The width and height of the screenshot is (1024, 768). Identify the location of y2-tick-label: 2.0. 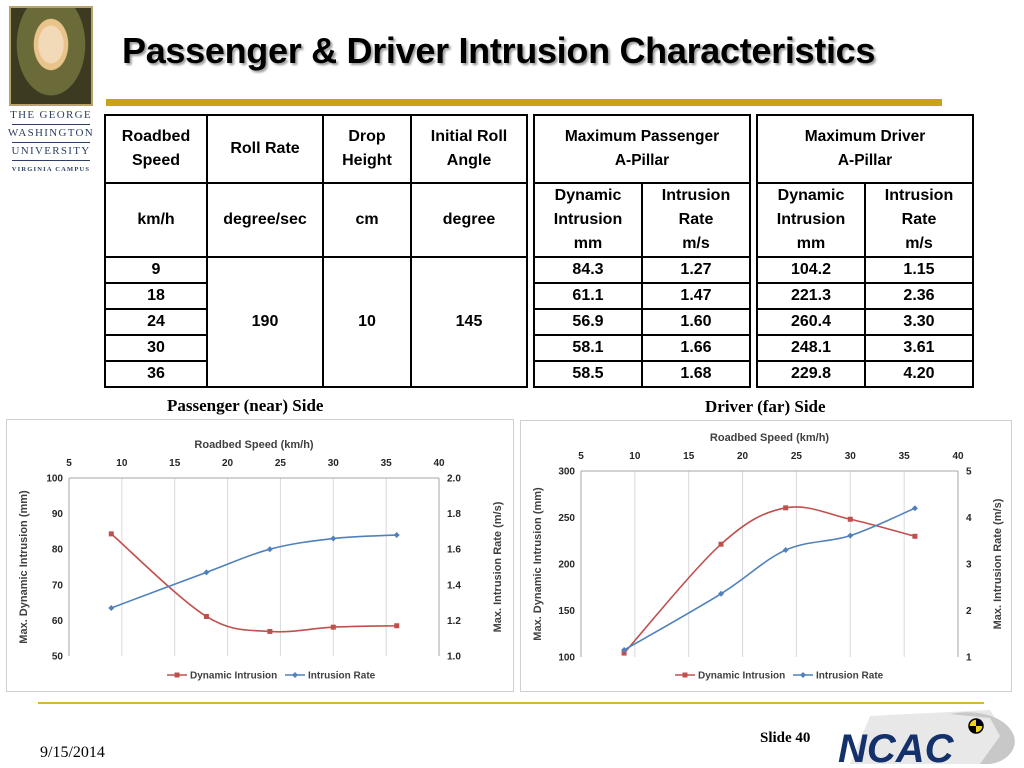
(454, 479).